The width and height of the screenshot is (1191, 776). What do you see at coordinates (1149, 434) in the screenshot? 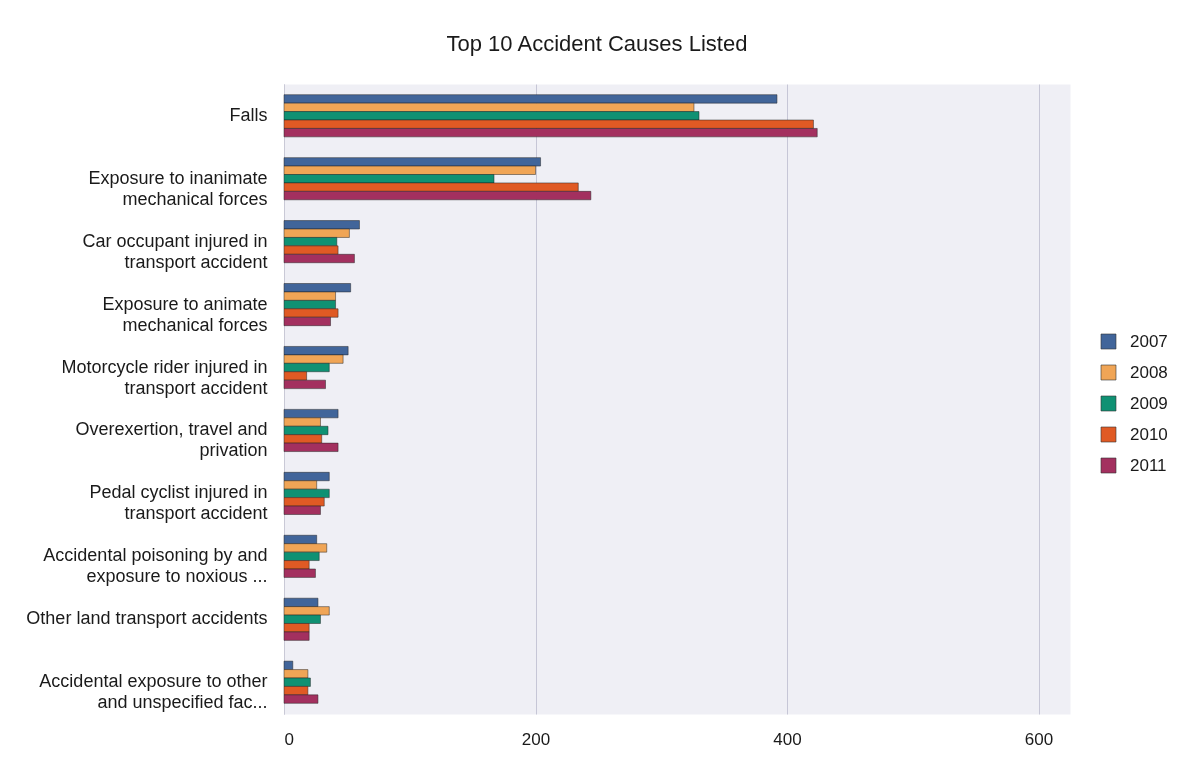
I see `legend-label: 2010` at bounding box center [1149, 434].